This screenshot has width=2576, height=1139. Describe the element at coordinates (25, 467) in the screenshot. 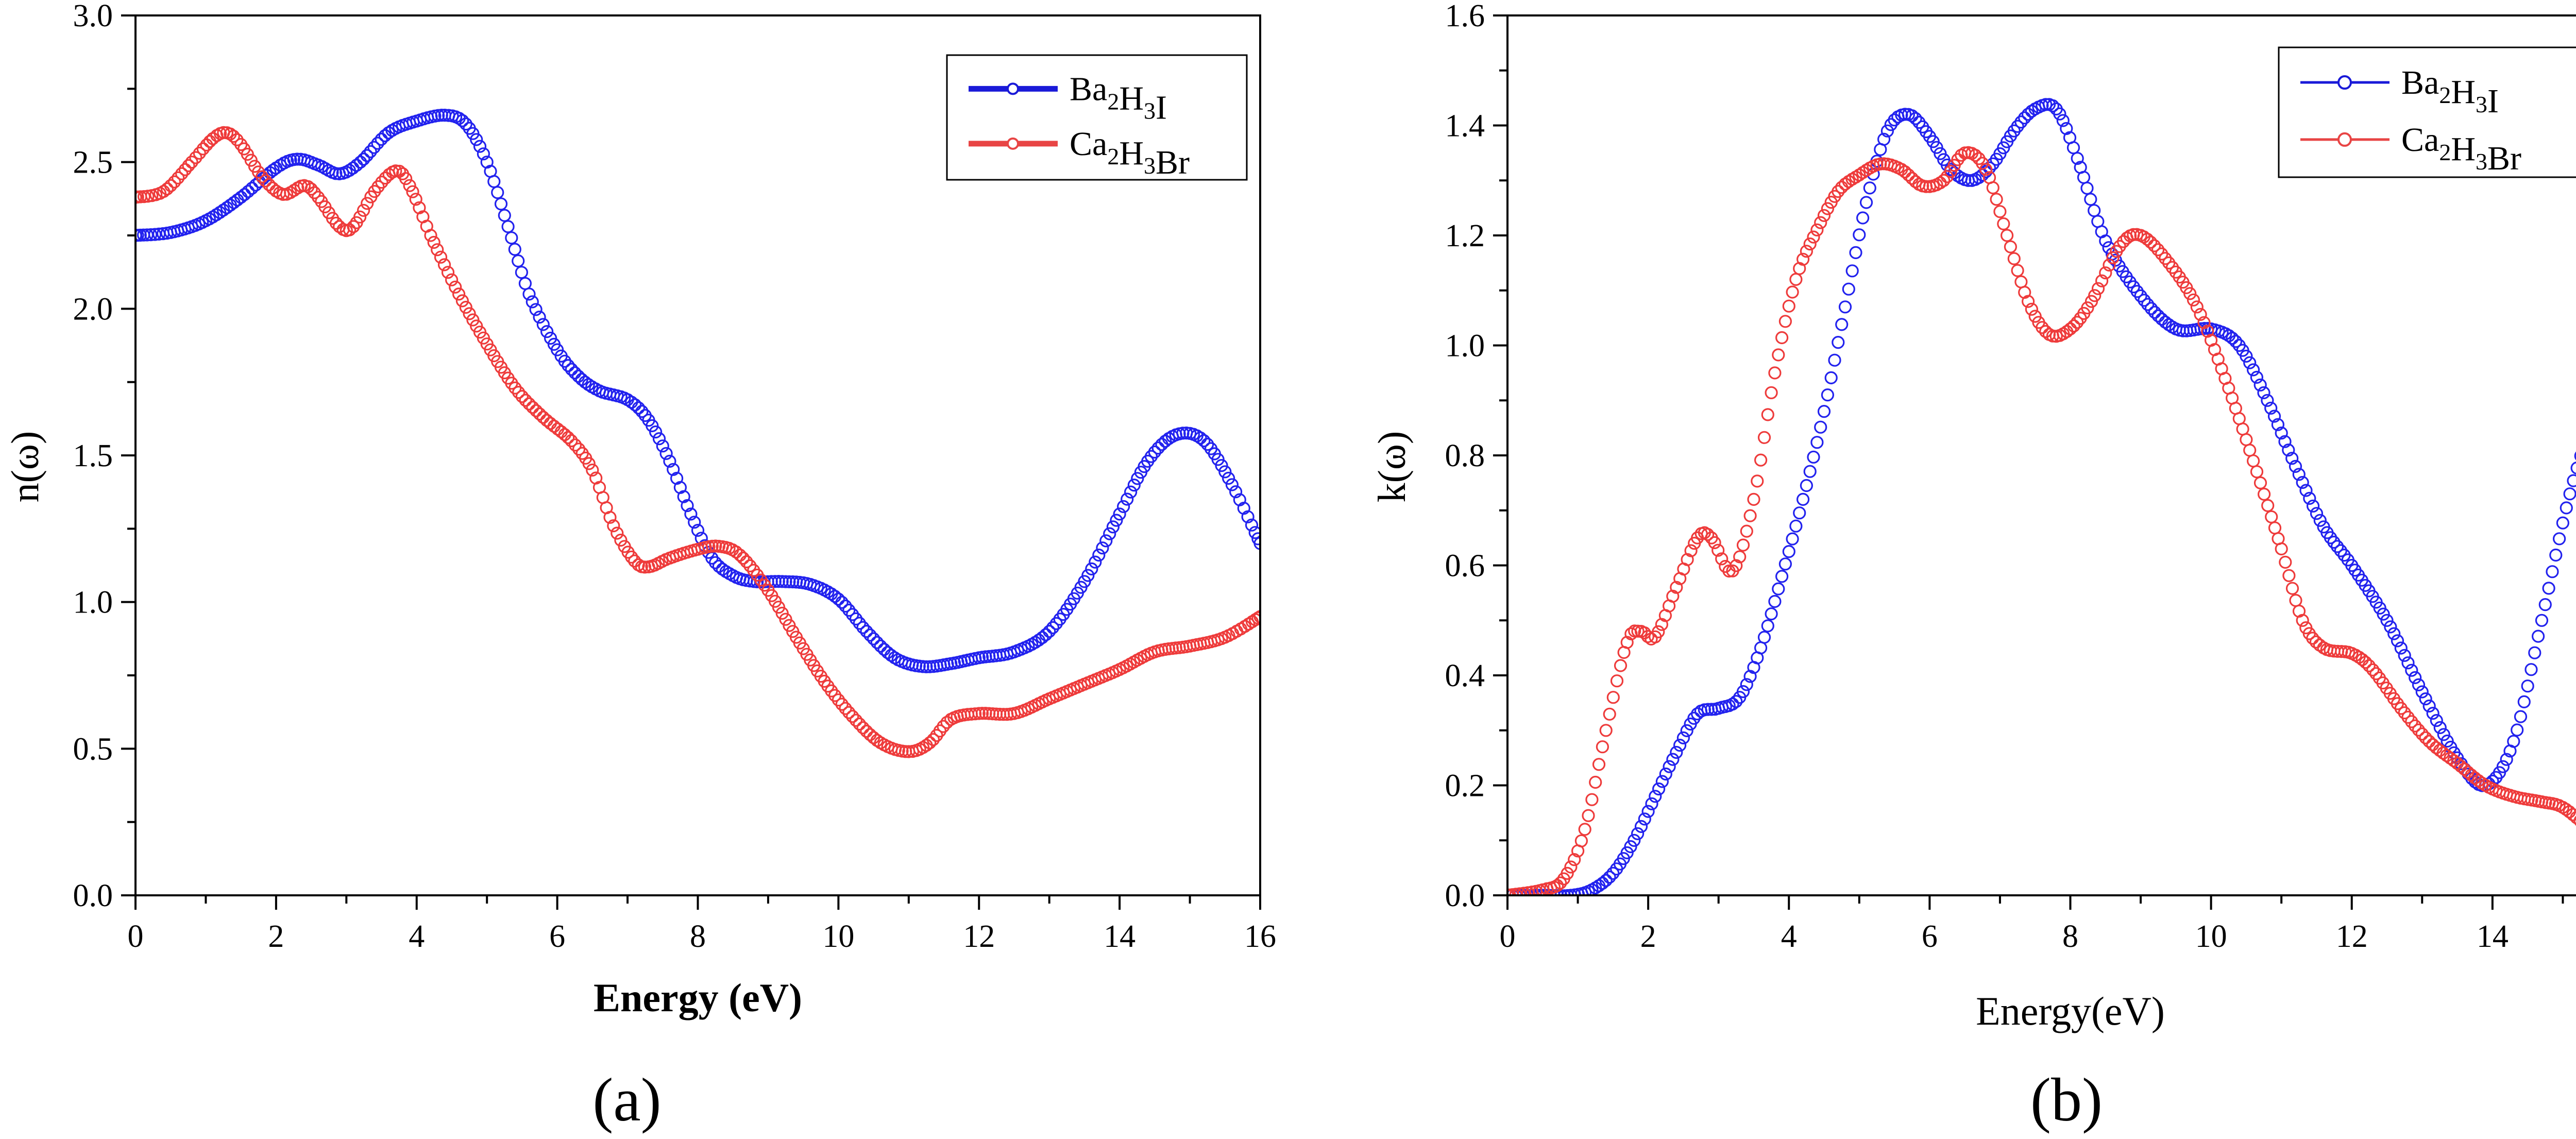

I see `y-axis-title-a: n(ω)` at that location.